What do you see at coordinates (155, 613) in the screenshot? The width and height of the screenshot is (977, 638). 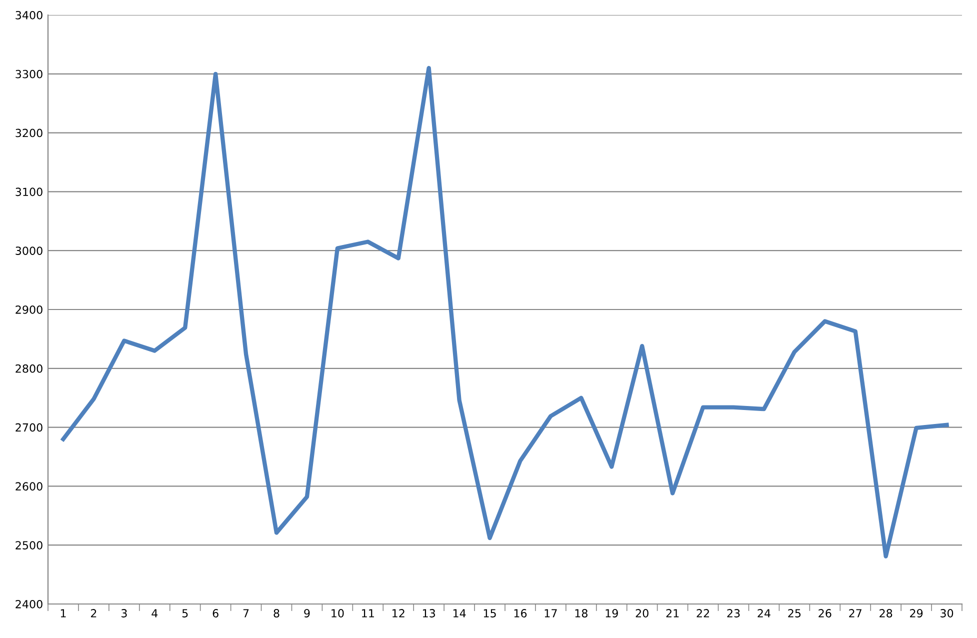 I see `x-tick-label: 4` at bounding box center [155, 613].